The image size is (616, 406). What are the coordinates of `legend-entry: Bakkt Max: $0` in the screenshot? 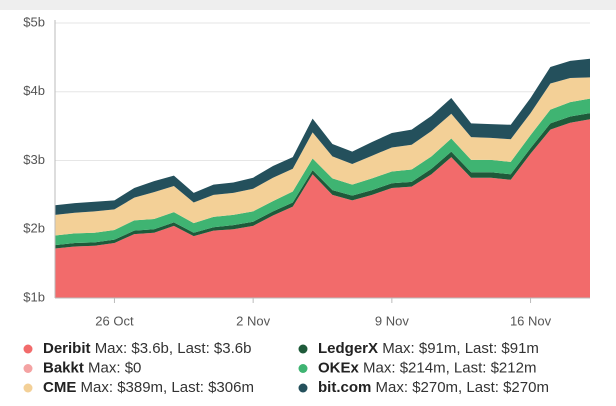 It's located at (92, 367).